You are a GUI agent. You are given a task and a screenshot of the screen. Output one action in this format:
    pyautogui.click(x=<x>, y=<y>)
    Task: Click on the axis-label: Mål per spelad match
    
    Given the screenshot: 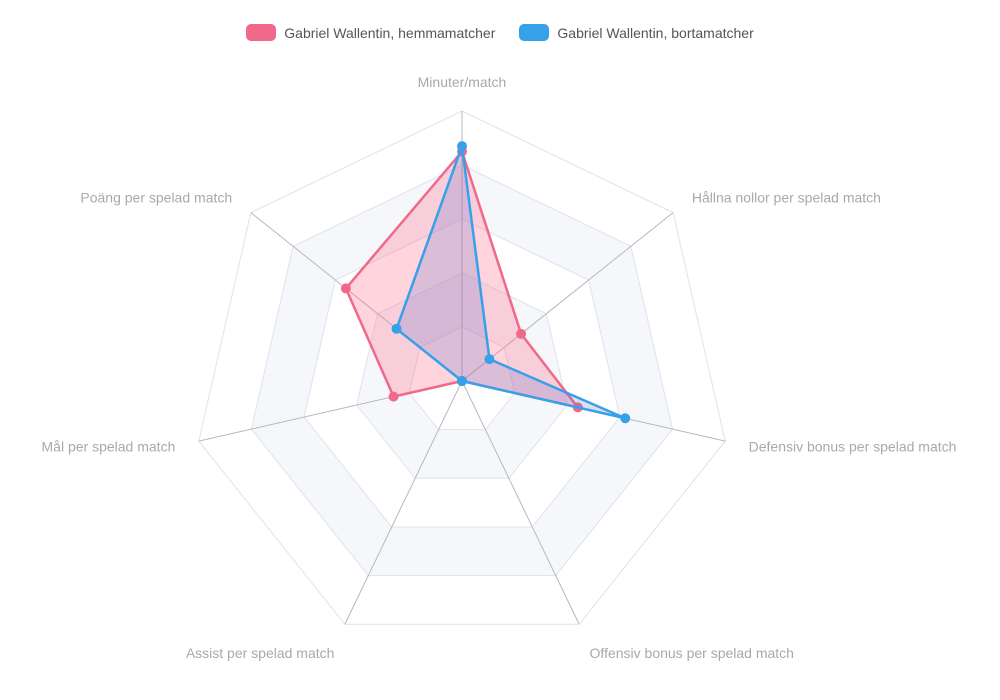 What is the action you would take?
    pyautogui.click(x=109, y=446)
    